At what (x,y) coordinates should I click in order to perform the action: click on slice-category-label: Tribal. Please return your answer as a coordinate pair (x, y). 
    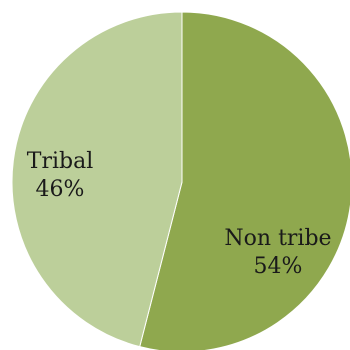
    Looking at the image, I should click on (60, 161).